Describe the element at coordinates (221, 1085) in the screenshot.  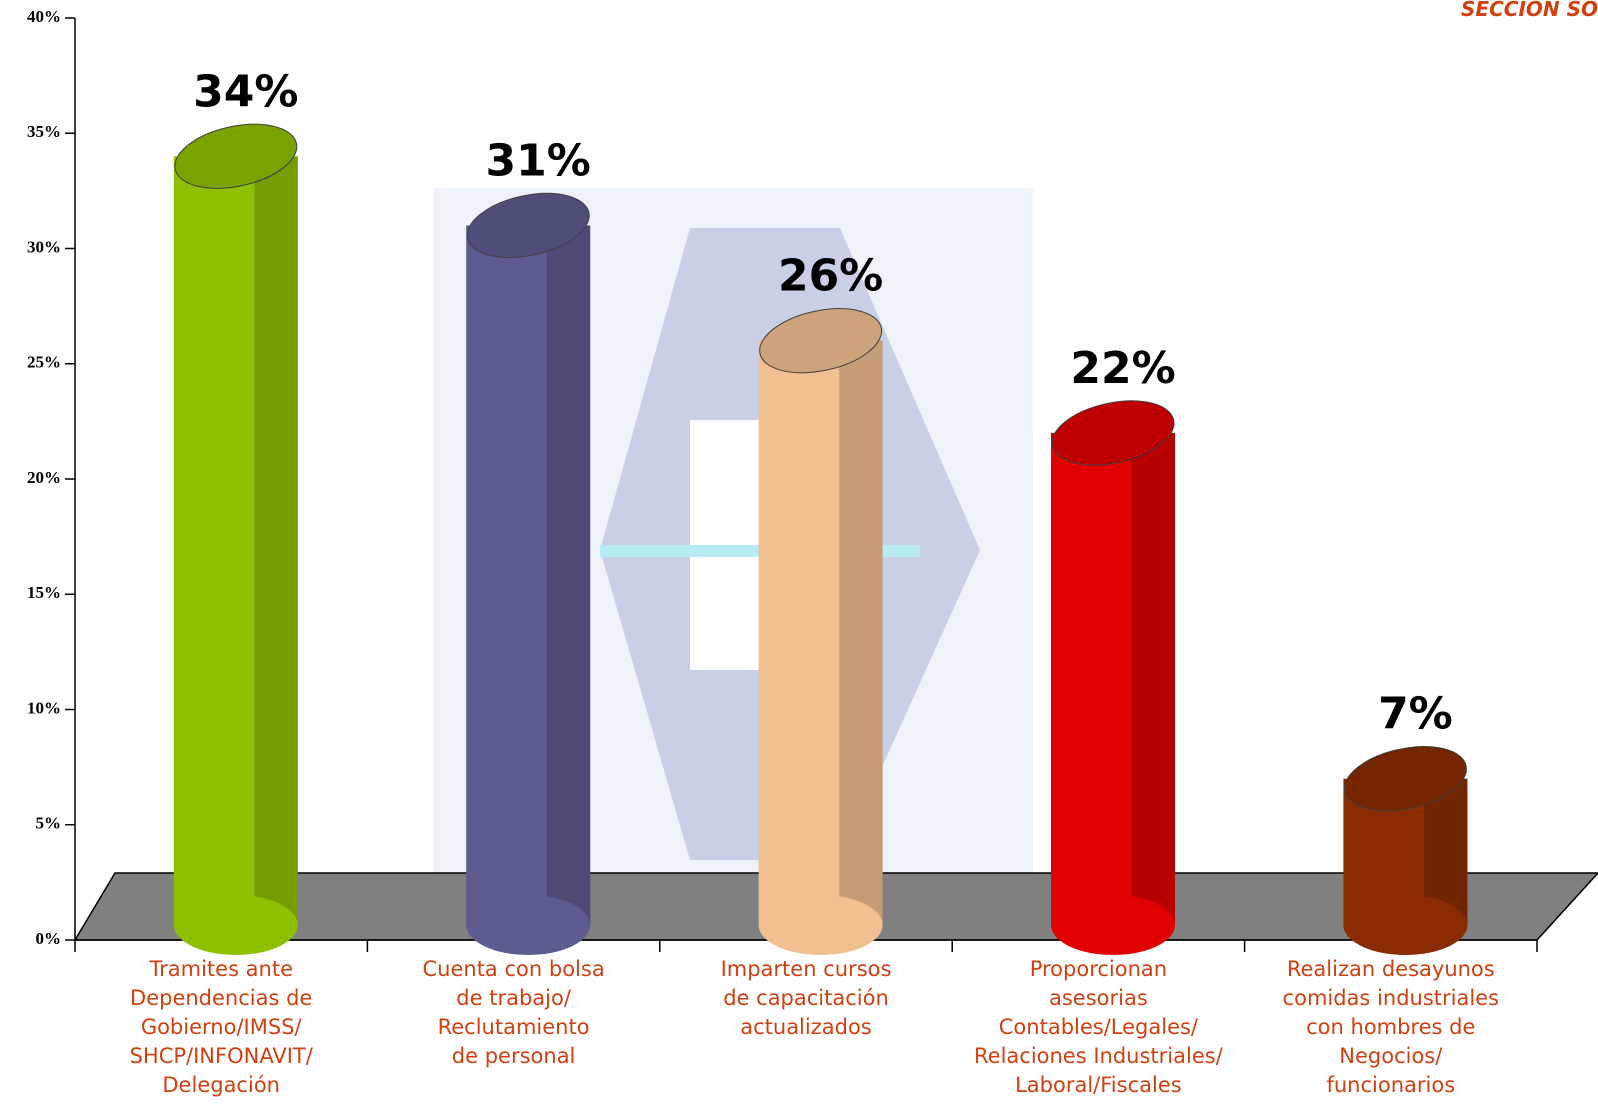
I see `x-tick-label-line: Delegación` at that location.